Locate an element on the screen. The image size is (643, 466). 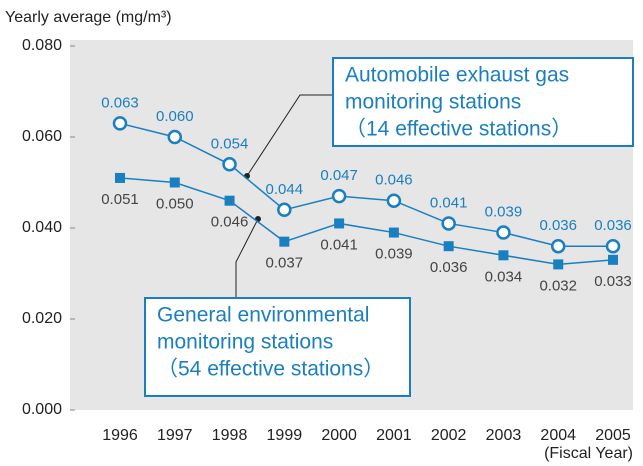
value-label: 0.047 is located at coordinates (339, 175).